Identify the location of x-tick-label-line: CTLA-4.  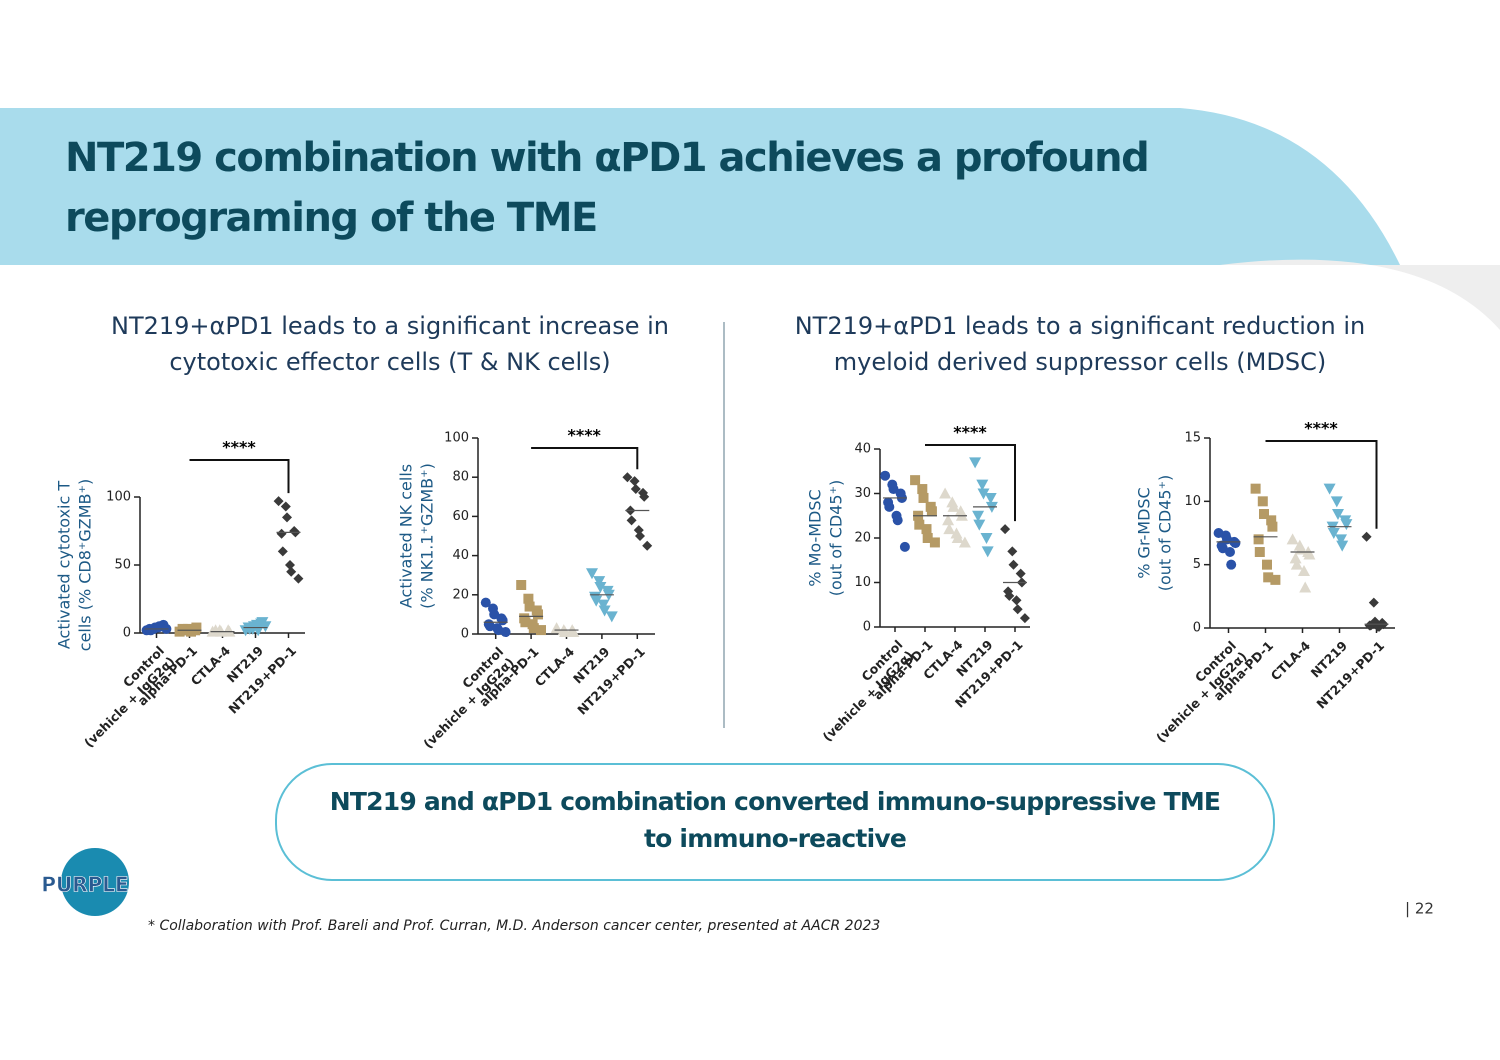
(555, 667).